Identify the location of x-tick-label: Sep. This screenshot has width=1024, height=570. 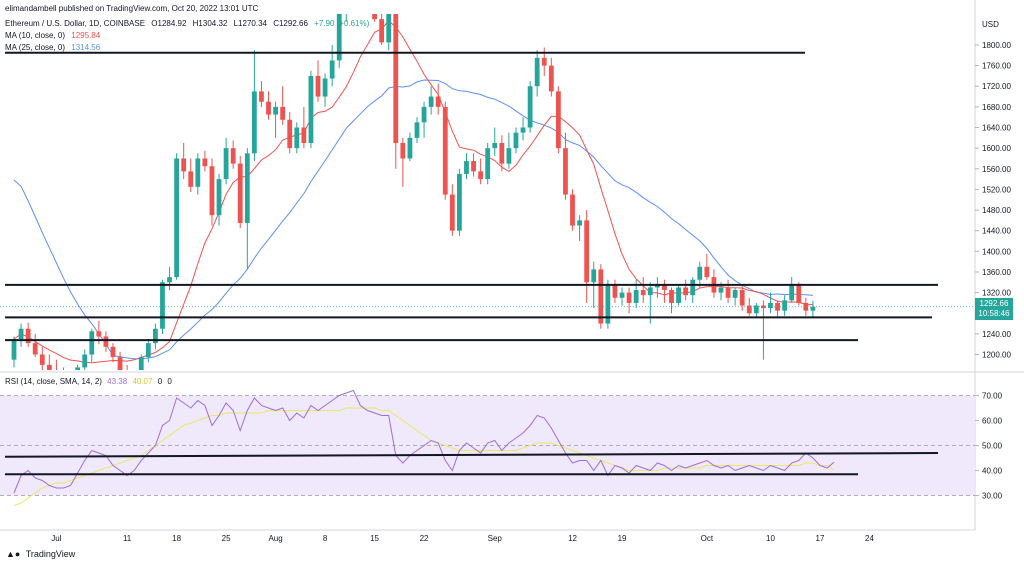
(495, 538).